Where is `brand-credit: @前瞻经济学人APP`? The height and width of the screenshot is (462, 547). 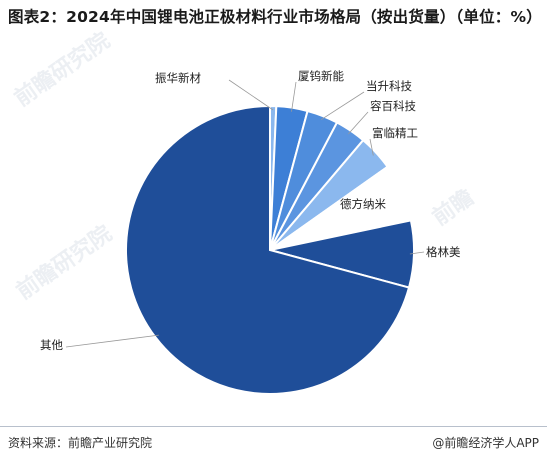
brand-credit: @前瞻经济学人APP is located at coordinates (485, 443).